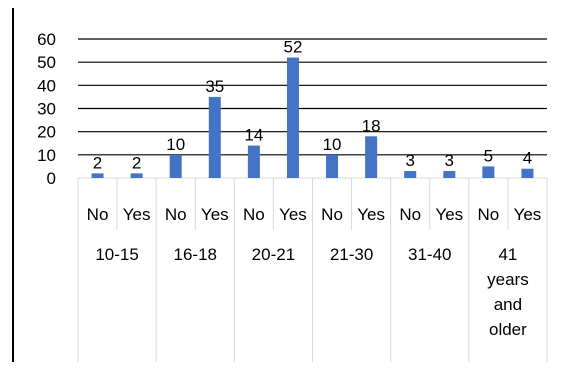  I want to click on group-label: older, so click(508, 329).